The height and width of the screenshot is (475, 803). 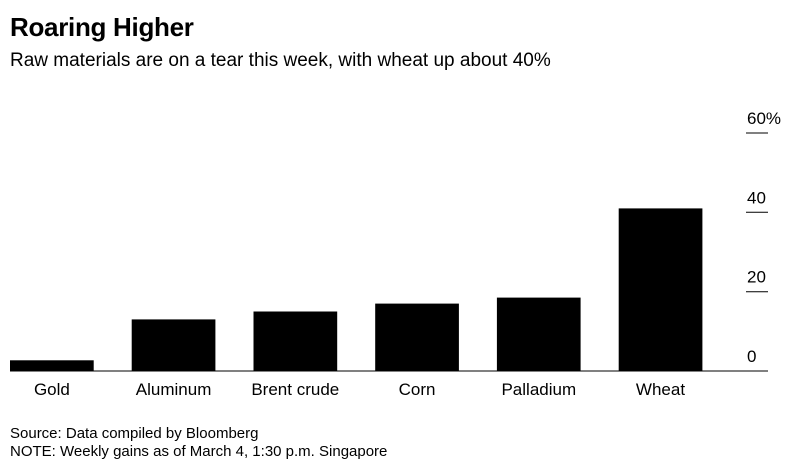 I want to click on chart-title: Roaring Higher, so click(x=102, y=27).